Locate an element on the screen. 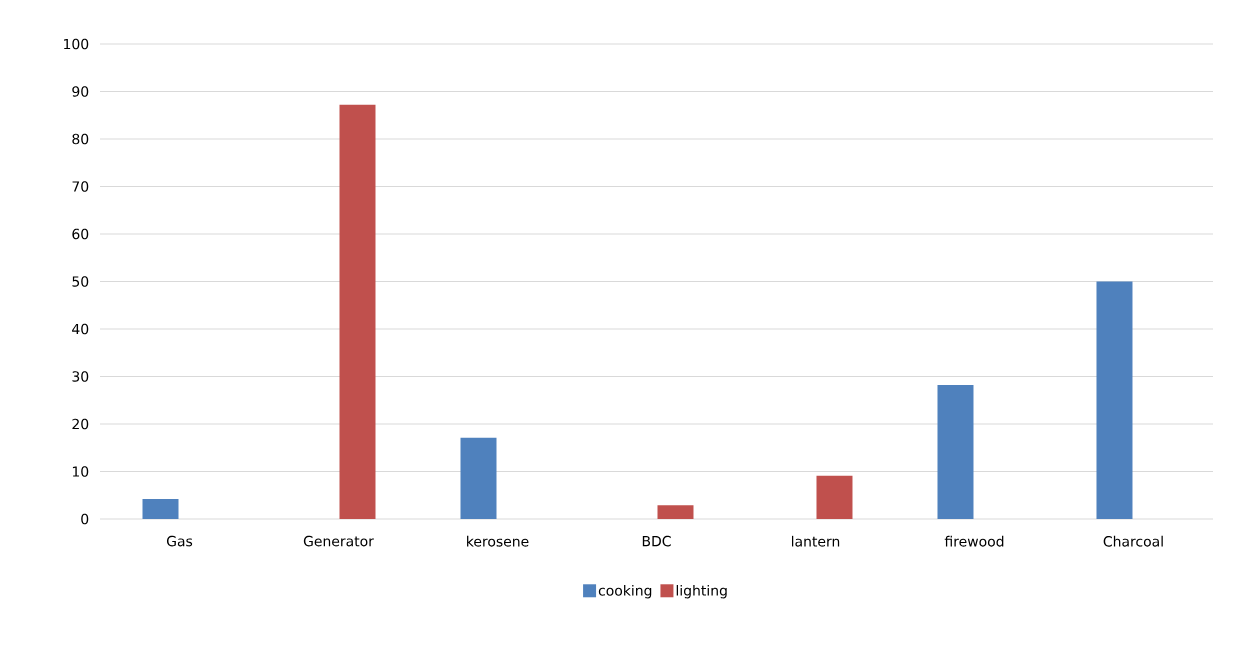 The height and width of the screenshot is (653, 1242). x-tick-label: kerosene is located at coordinates (498, 541).